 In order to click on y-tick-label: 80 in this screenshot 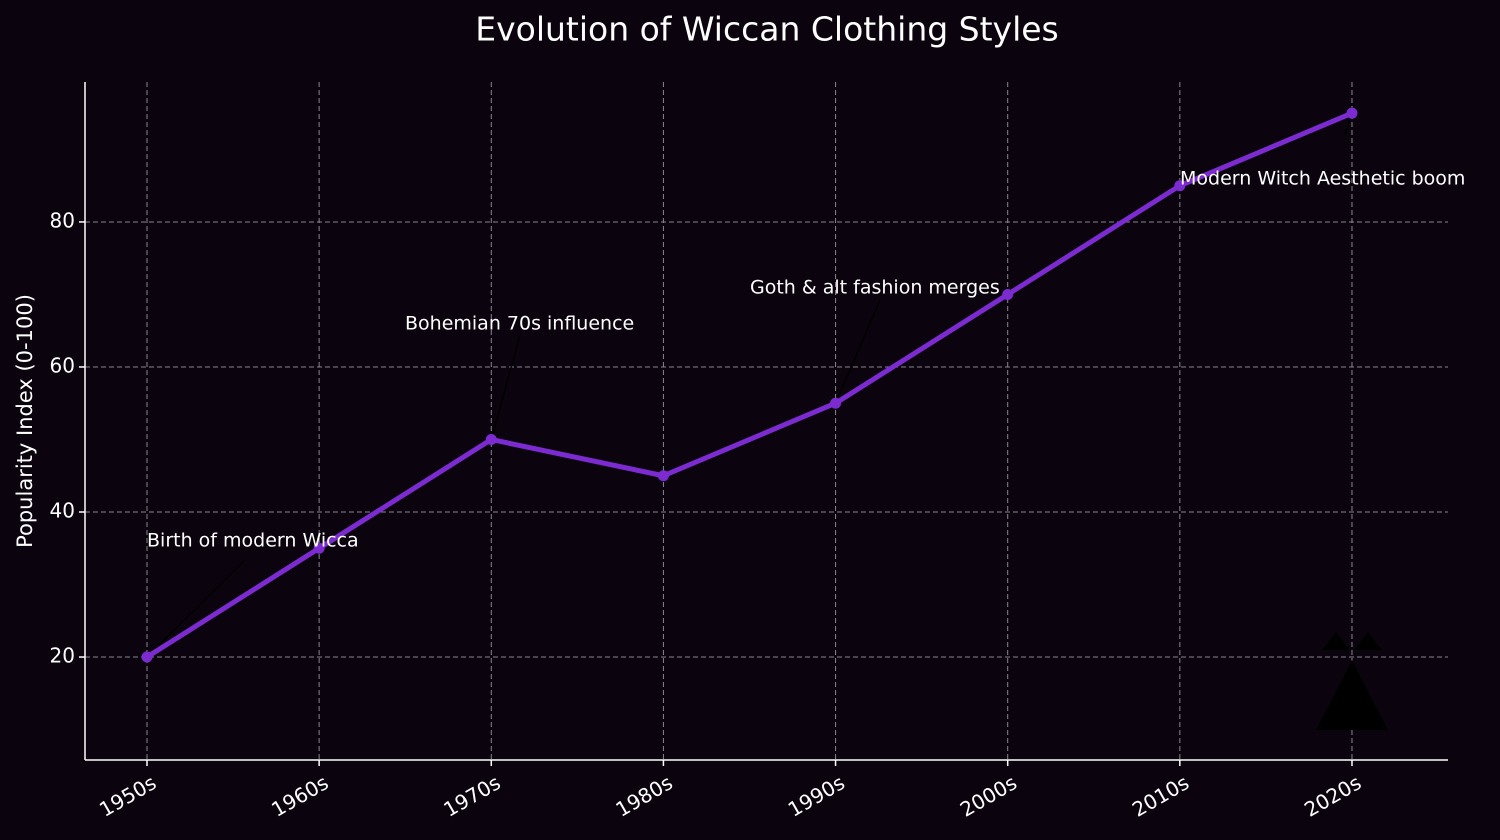, I will do `click(62, 220)`.